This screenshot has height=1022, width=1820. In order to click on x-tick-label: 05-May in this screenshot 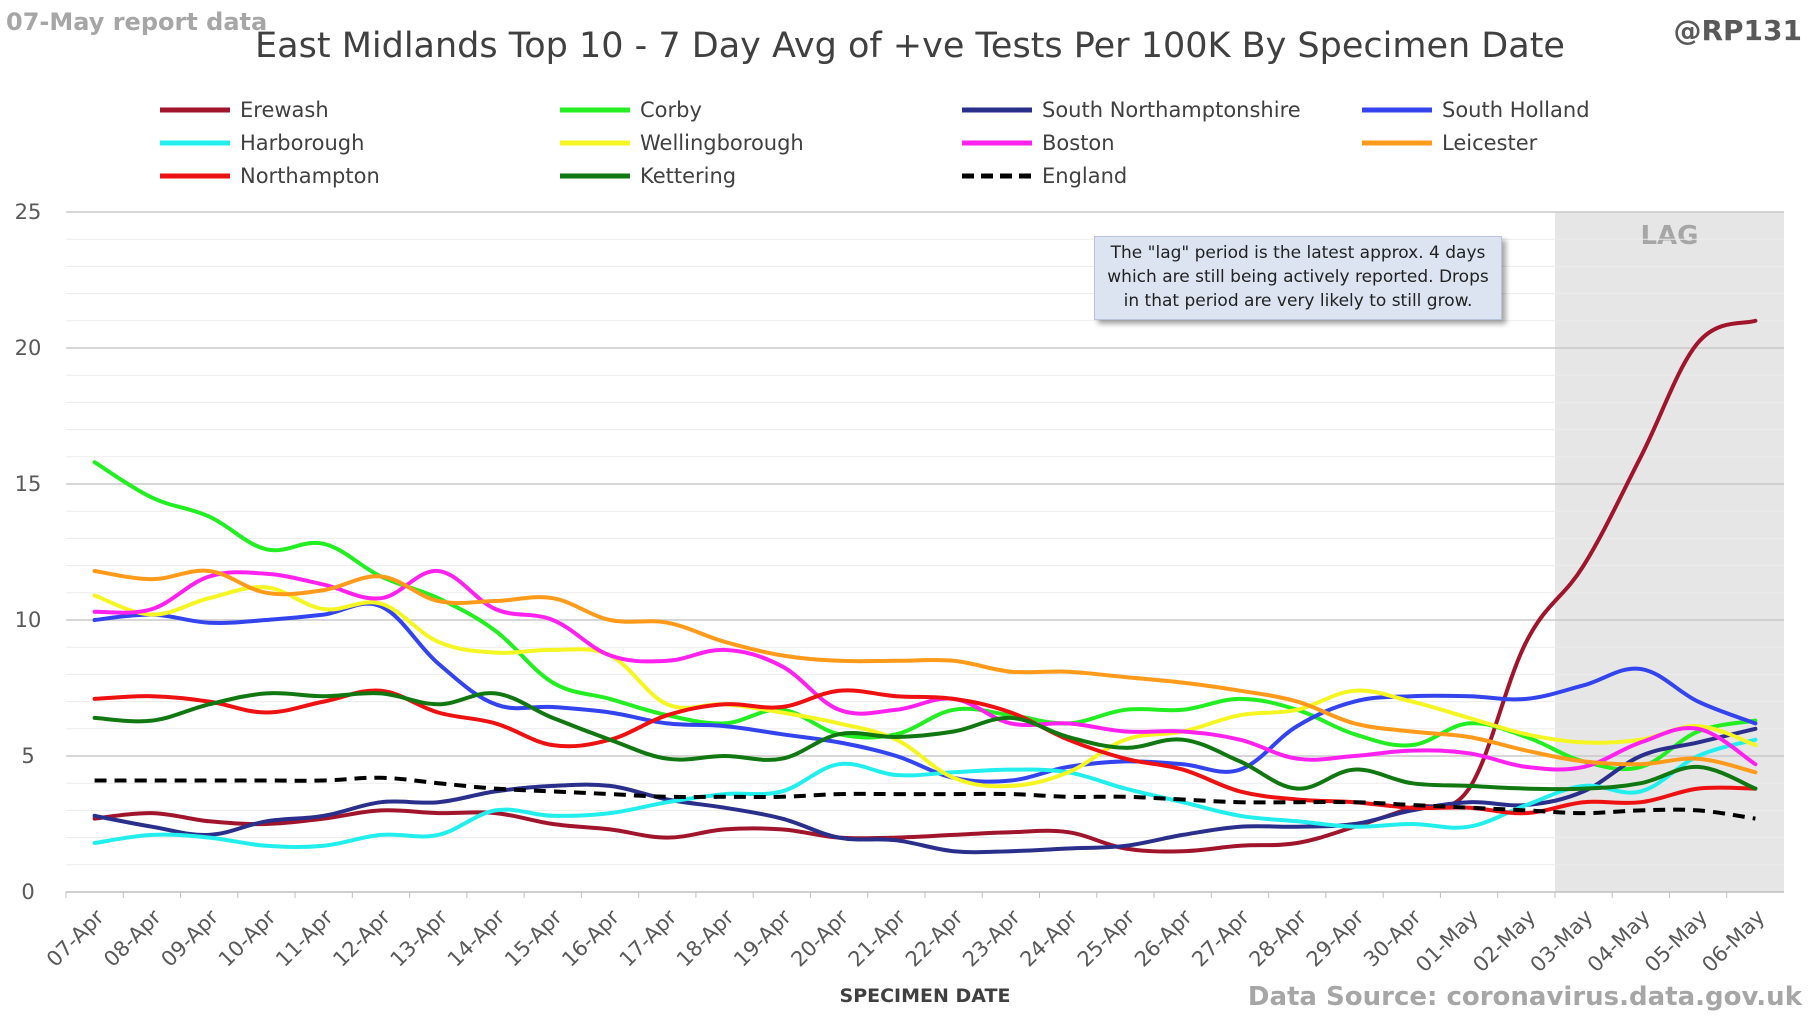, I will do `click(1676, 941)`.